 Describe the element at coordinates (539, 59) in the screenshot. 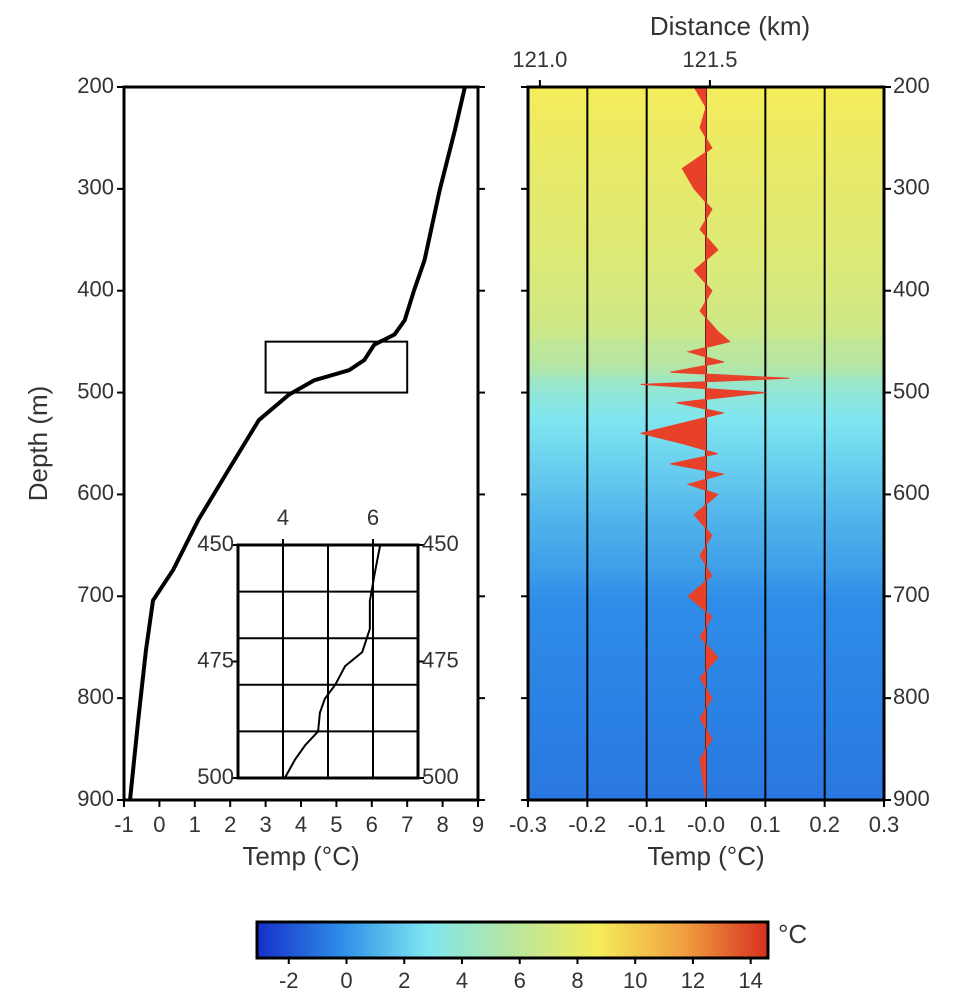

I see `x2-tick-label: 121.0` at that location.